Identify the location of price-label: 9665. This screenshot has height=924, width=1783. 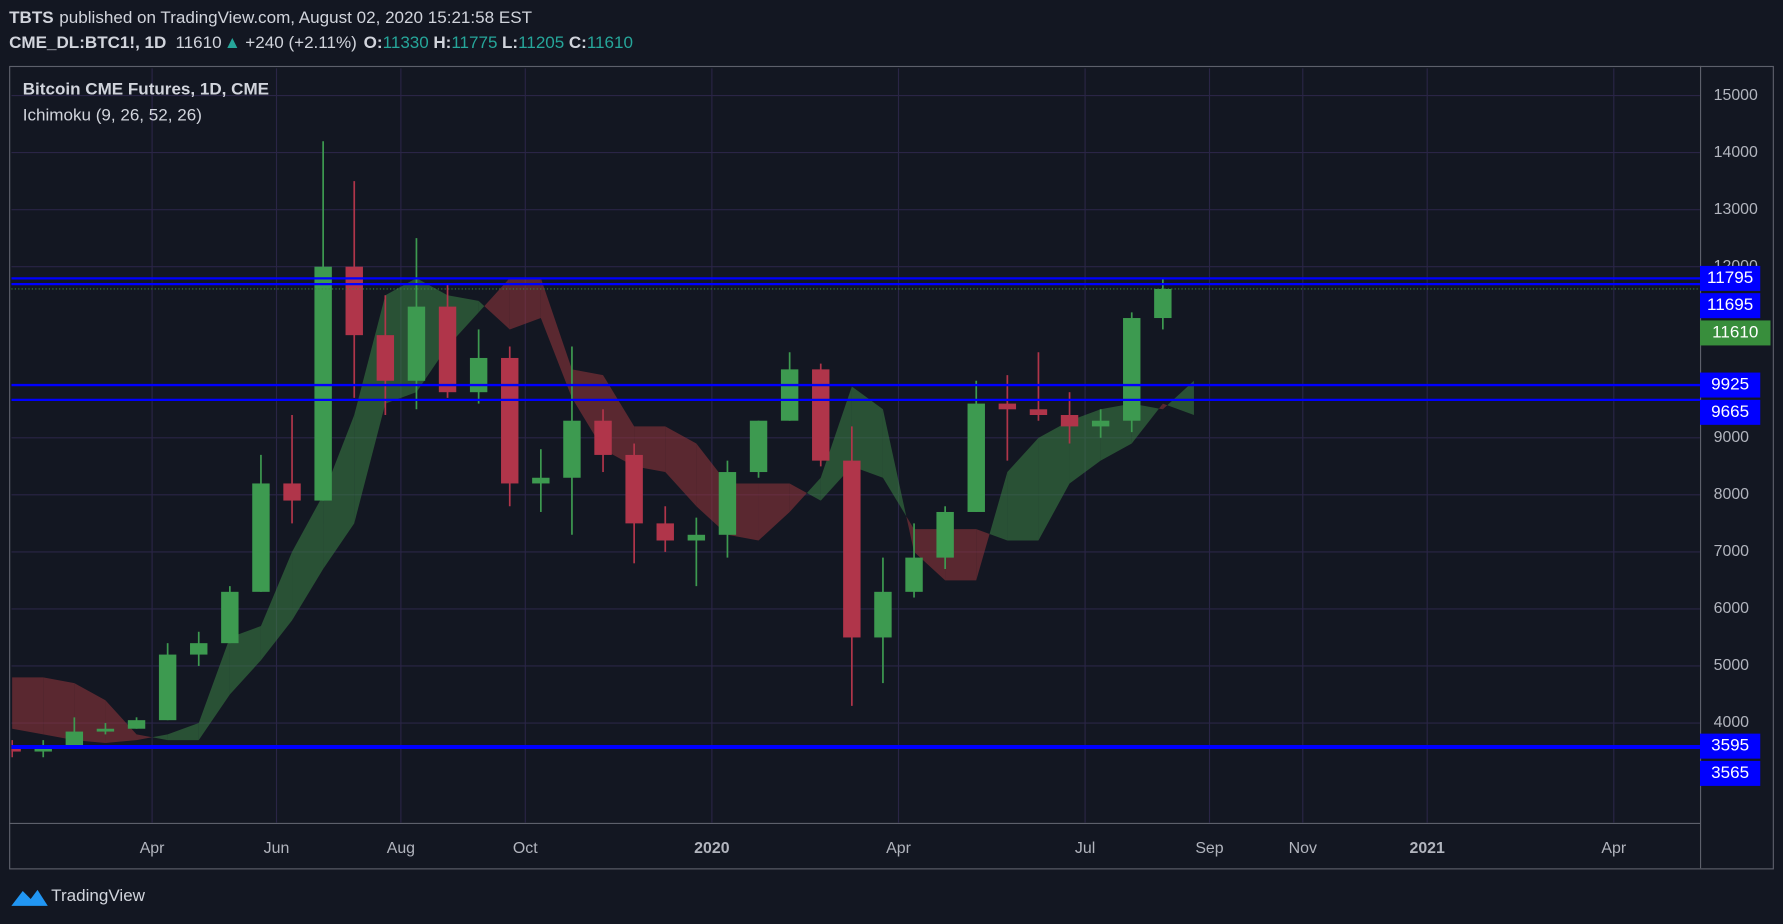
(1730, 411).